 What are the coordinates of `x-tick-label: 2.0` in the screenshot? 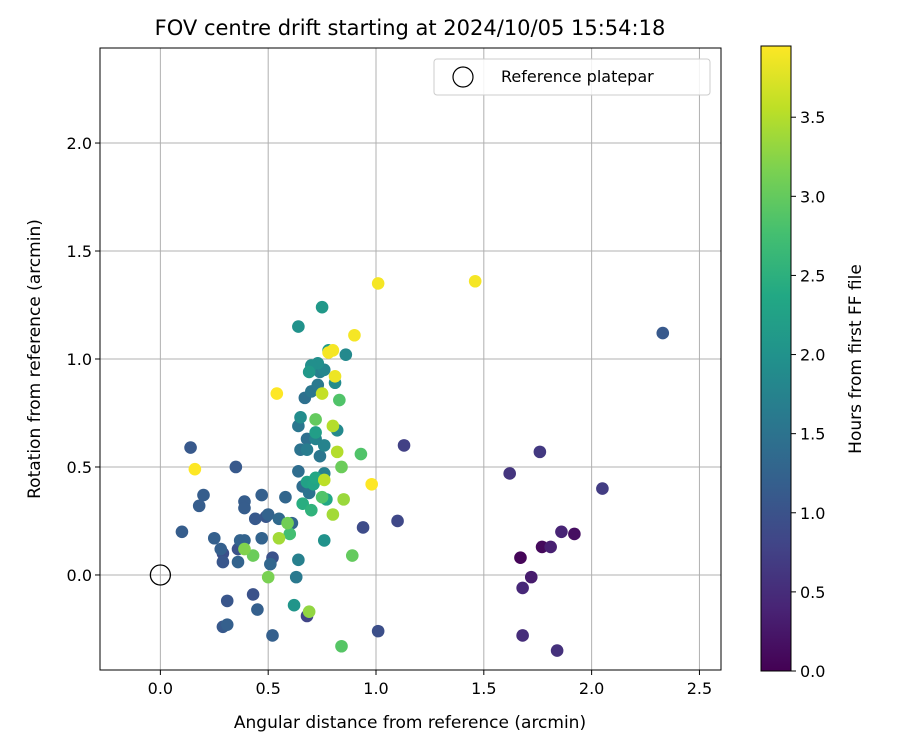 It's located at (591, 688).